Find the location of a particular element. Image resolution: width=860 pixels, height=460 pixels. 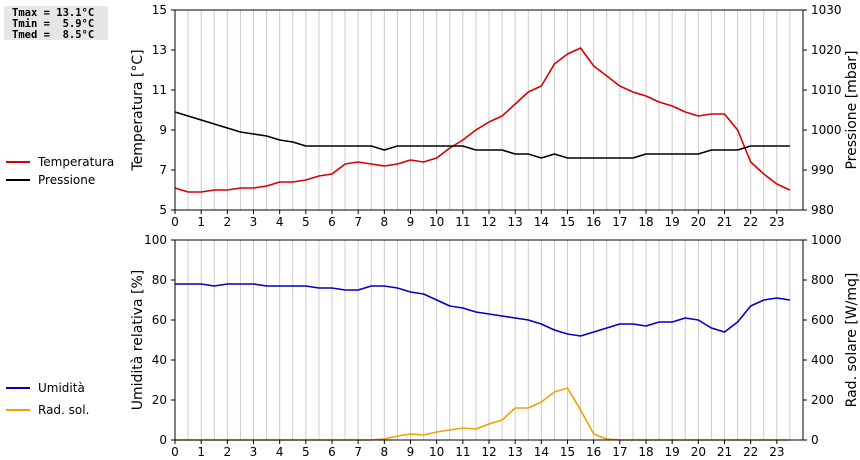

left-y-tick-label: 9 is located at coordinates (163, 130).